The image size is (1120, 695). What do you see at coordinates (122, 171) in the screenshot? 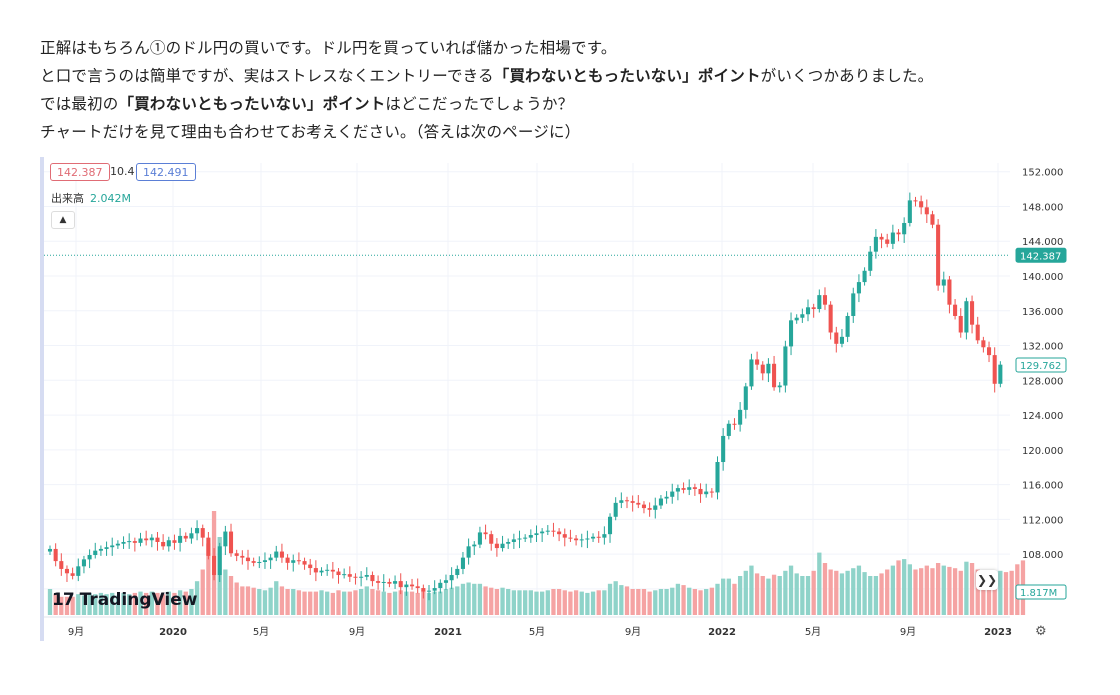
I see `spread-value: 10.4` at bounding box center [122, 171].